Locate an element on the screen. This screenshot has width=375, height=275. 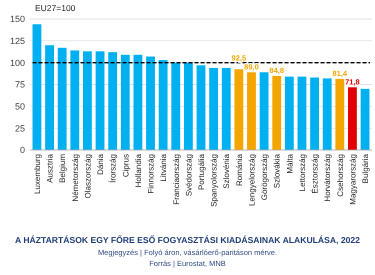
y-tick-label: 100 is located at coordinates (17, 63).